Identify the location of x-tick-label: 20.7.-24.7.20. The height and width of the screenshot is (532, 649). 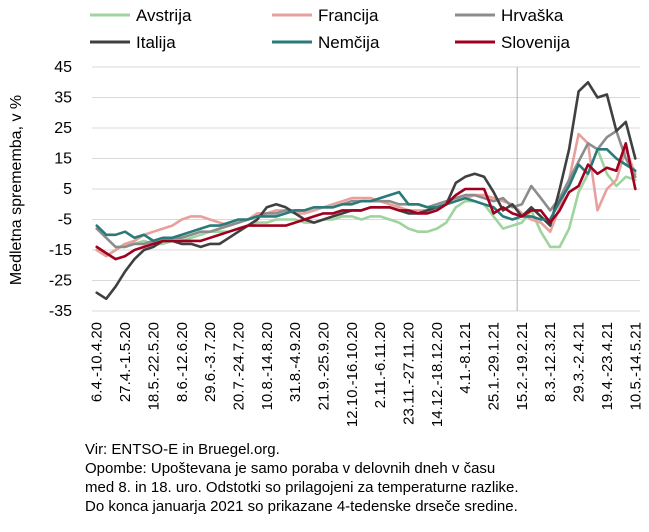
(238, 366).